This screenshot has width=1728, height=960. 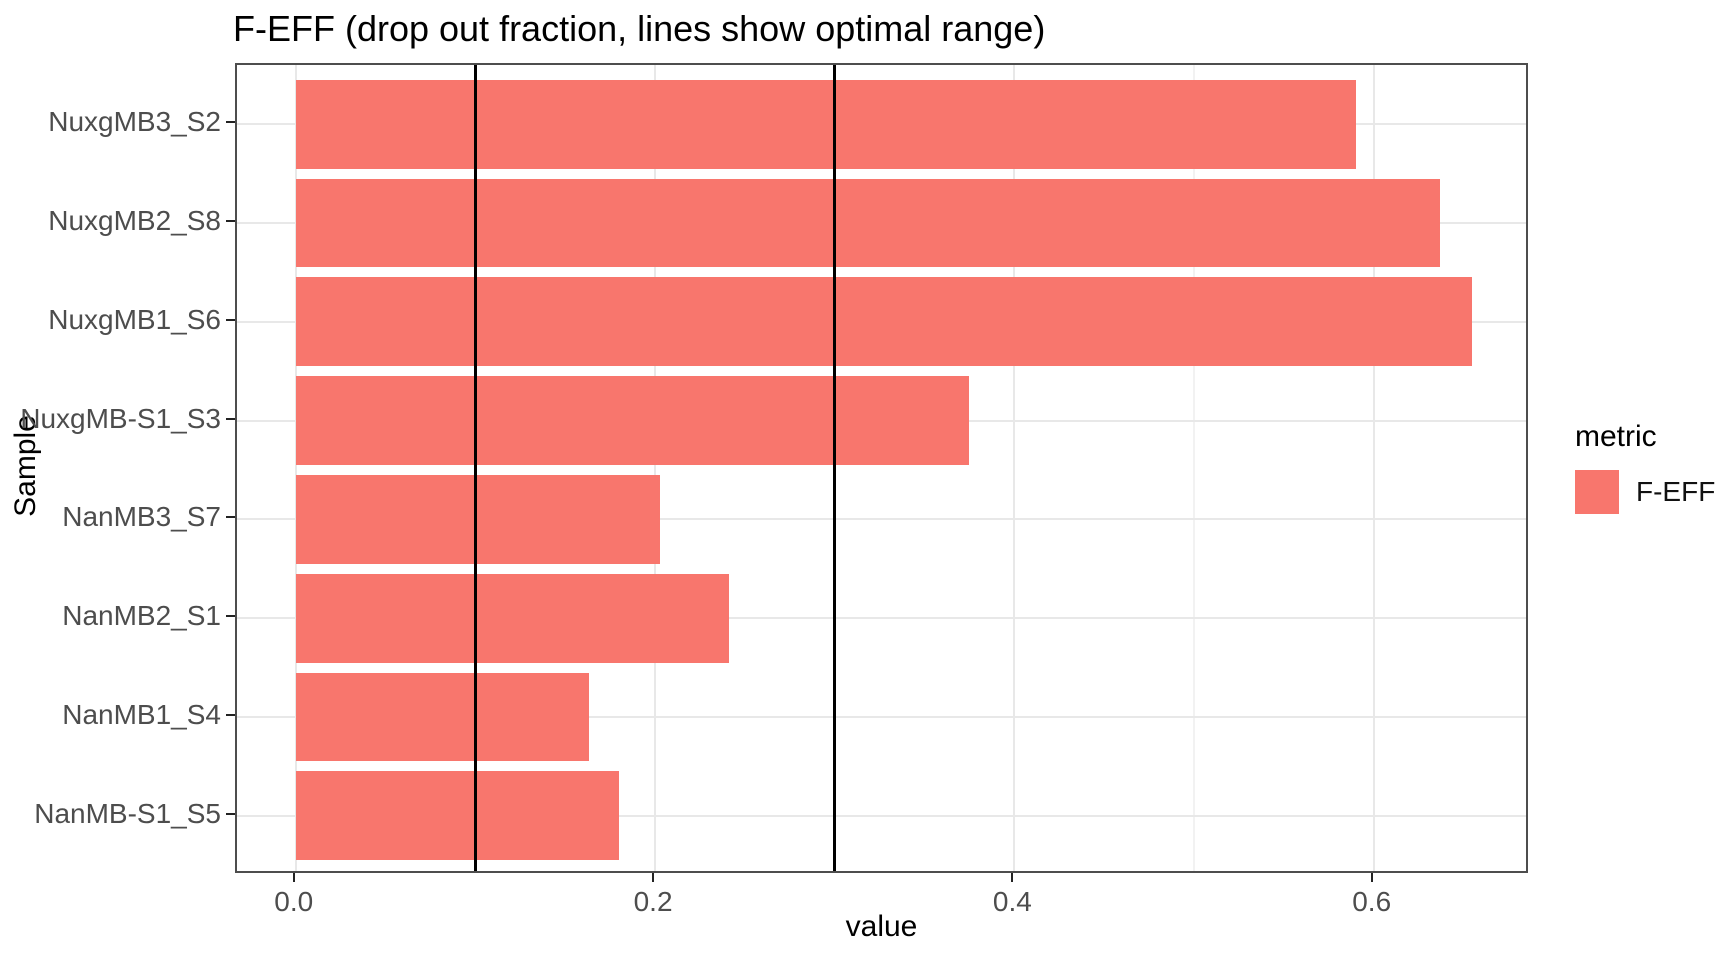 I want to click on y-tick-label: NuxgMB1_S6, so click(x=134, y=319).